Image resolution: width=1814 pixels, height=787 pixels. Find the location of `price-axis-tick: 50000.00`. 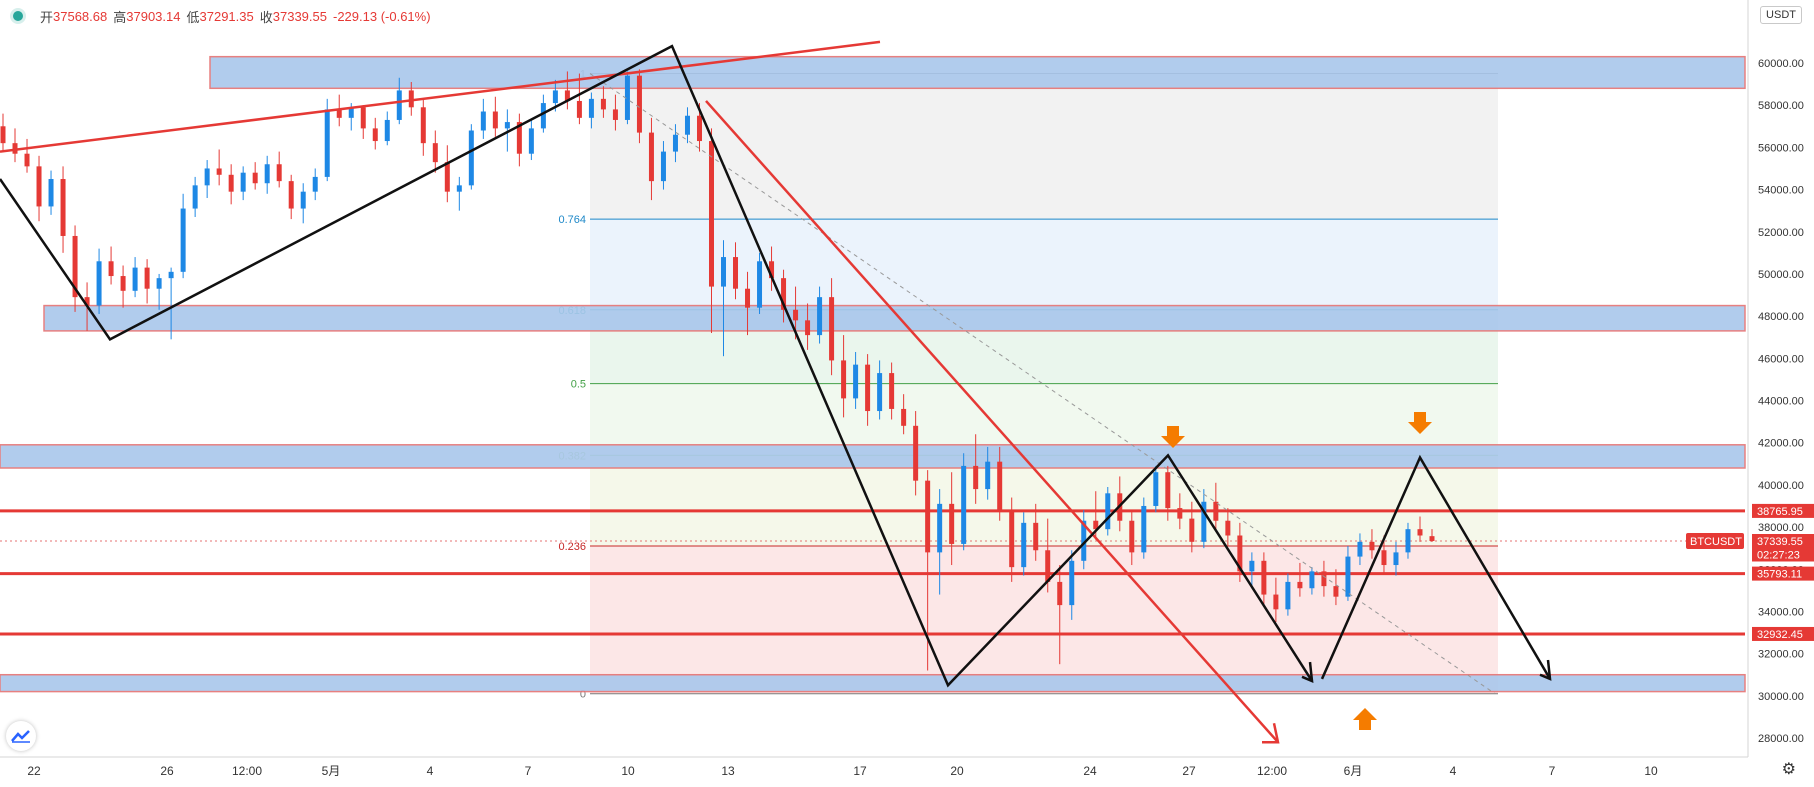

price-axis-tick: 50000.00 is located at coordinates (1781, 275).